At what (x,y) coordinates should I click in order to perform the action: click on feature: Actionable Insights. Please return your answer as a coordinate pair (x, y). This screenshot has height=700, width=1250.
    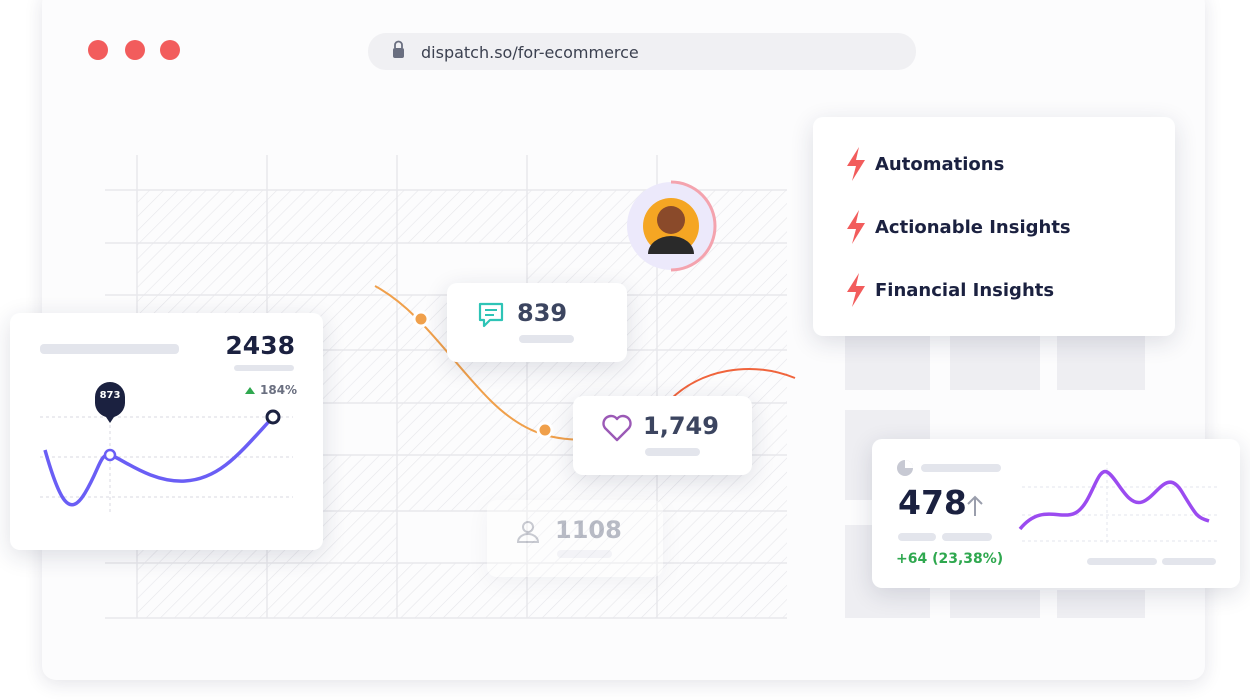
    Looking at the image, I should click on (958, 227).